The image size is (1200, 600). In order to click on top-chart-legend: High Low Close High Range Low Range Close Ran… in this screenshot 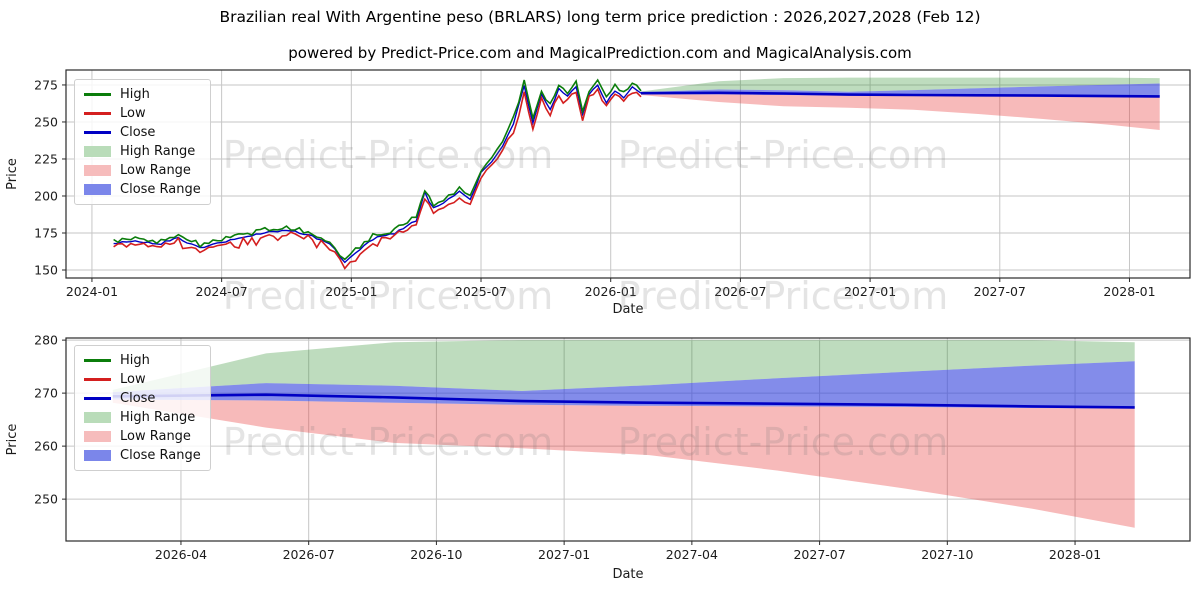, I will do `click(142, 142)`.